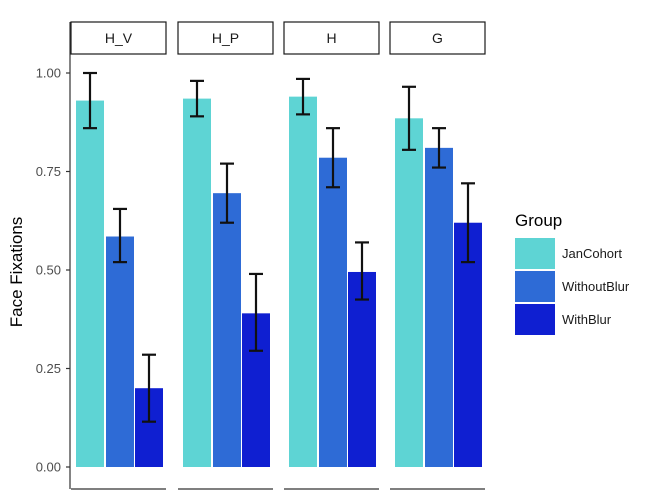 This screenshot has height=504, width=658. Describe the element at coordinates (538, 220) in the screenshot. I see `legend-title: Group` at that location.